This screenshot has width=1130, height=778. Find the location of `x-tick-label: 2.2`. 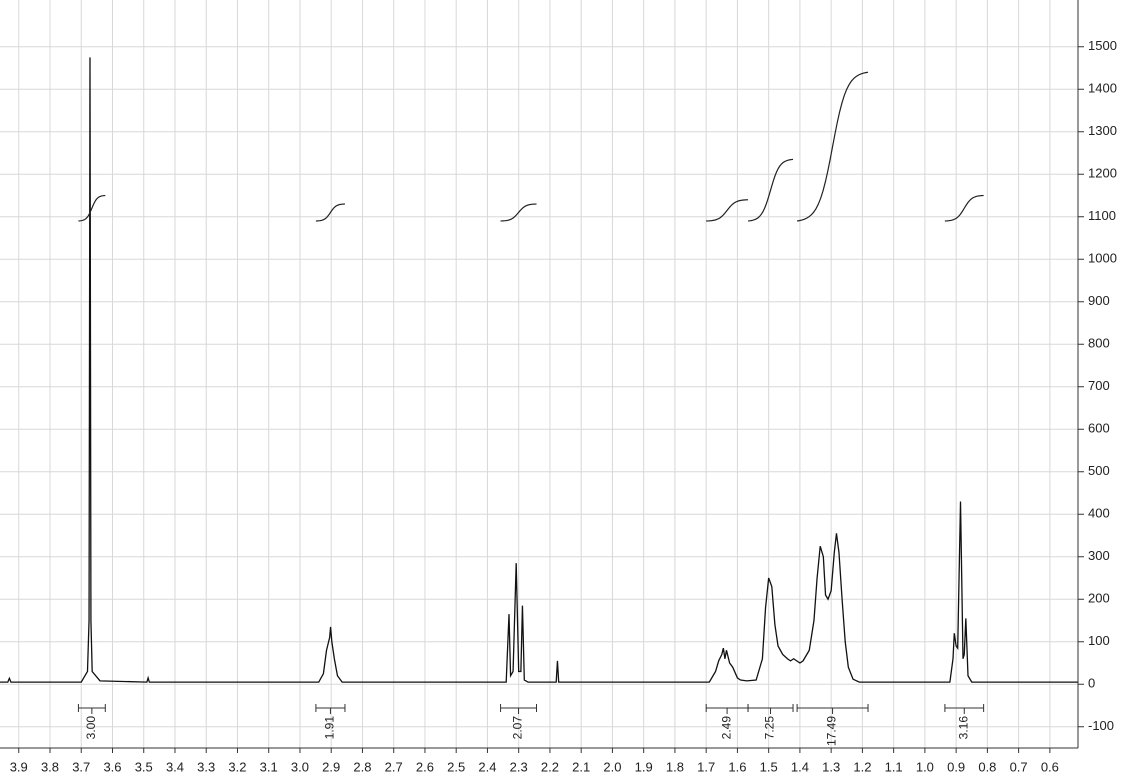

x-tick-label: 2.2 is located at coordinates (550, 766).